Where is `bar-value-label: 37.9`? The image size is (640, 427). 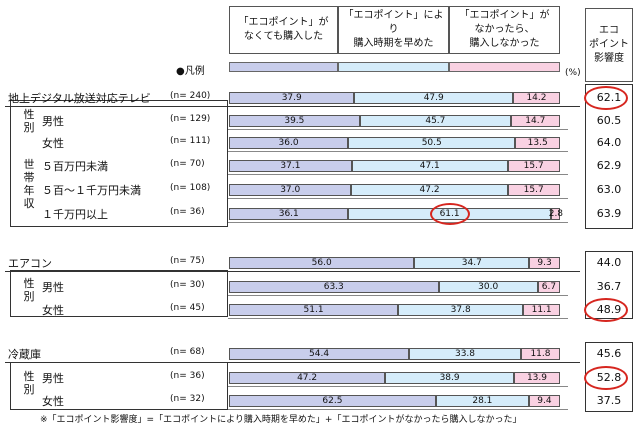 bar-value-label: 37.9 is located at coordinates (291, 98).